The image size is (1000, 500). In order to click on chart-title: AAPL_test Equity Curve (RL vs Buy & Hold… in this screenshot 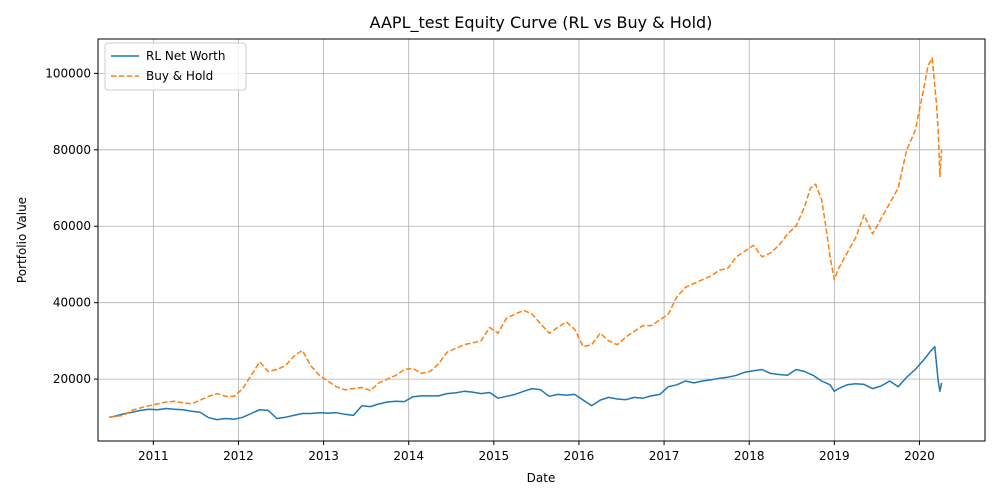, I will do `click(541, 23)`.